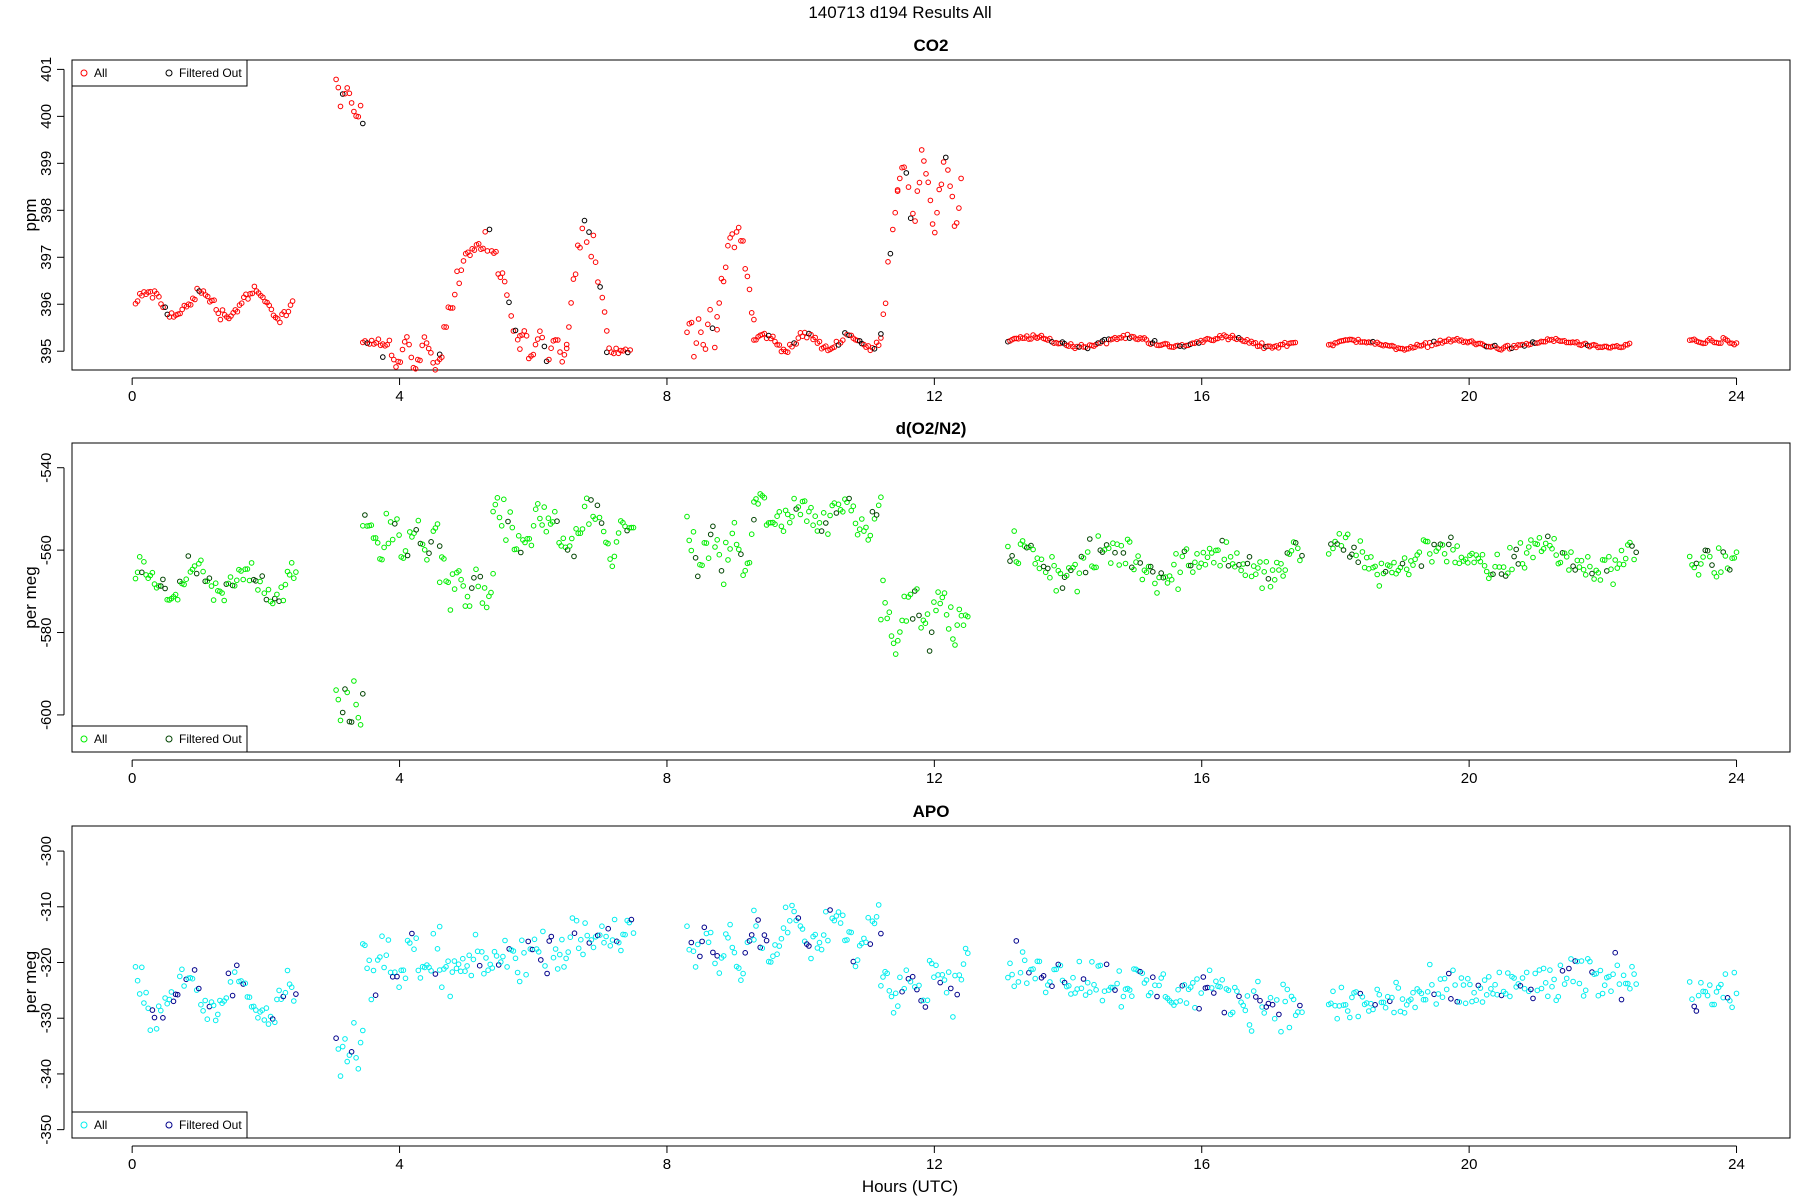 The height and width of the screenshot is (1200, 1800). I want to click on x-tick-label: 16, so click(1201, 396).